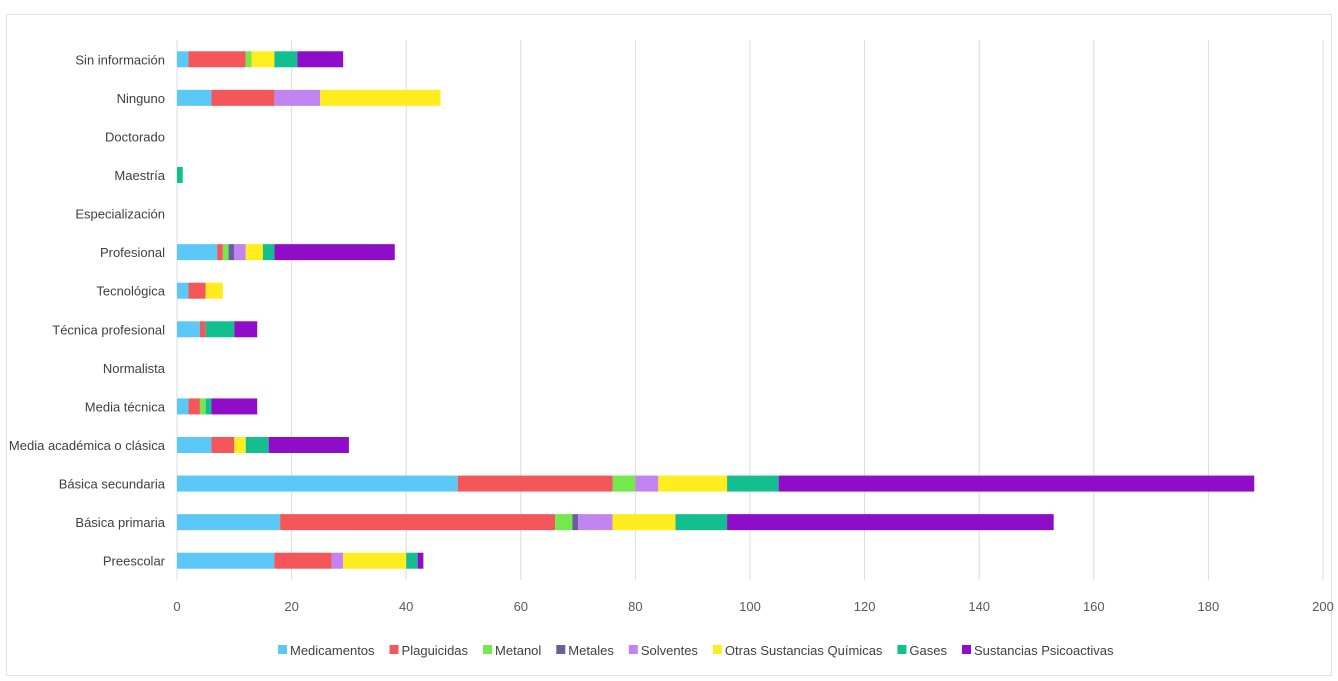 Image resolution: width=1338 pixels, height=681 pixels. What do you see at coordinates (108, 329) in the screenshot?
I see `category-label: Técnica profesional` at bounding box center [108, 329].